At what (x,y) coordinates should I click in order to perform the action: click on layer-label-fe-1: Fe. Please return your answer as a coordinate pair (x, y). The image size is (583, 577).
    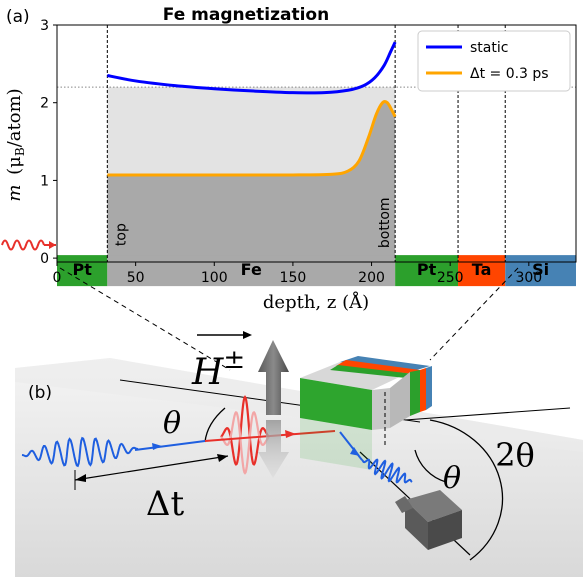
    Looking at the image, I should click on (251, 269).